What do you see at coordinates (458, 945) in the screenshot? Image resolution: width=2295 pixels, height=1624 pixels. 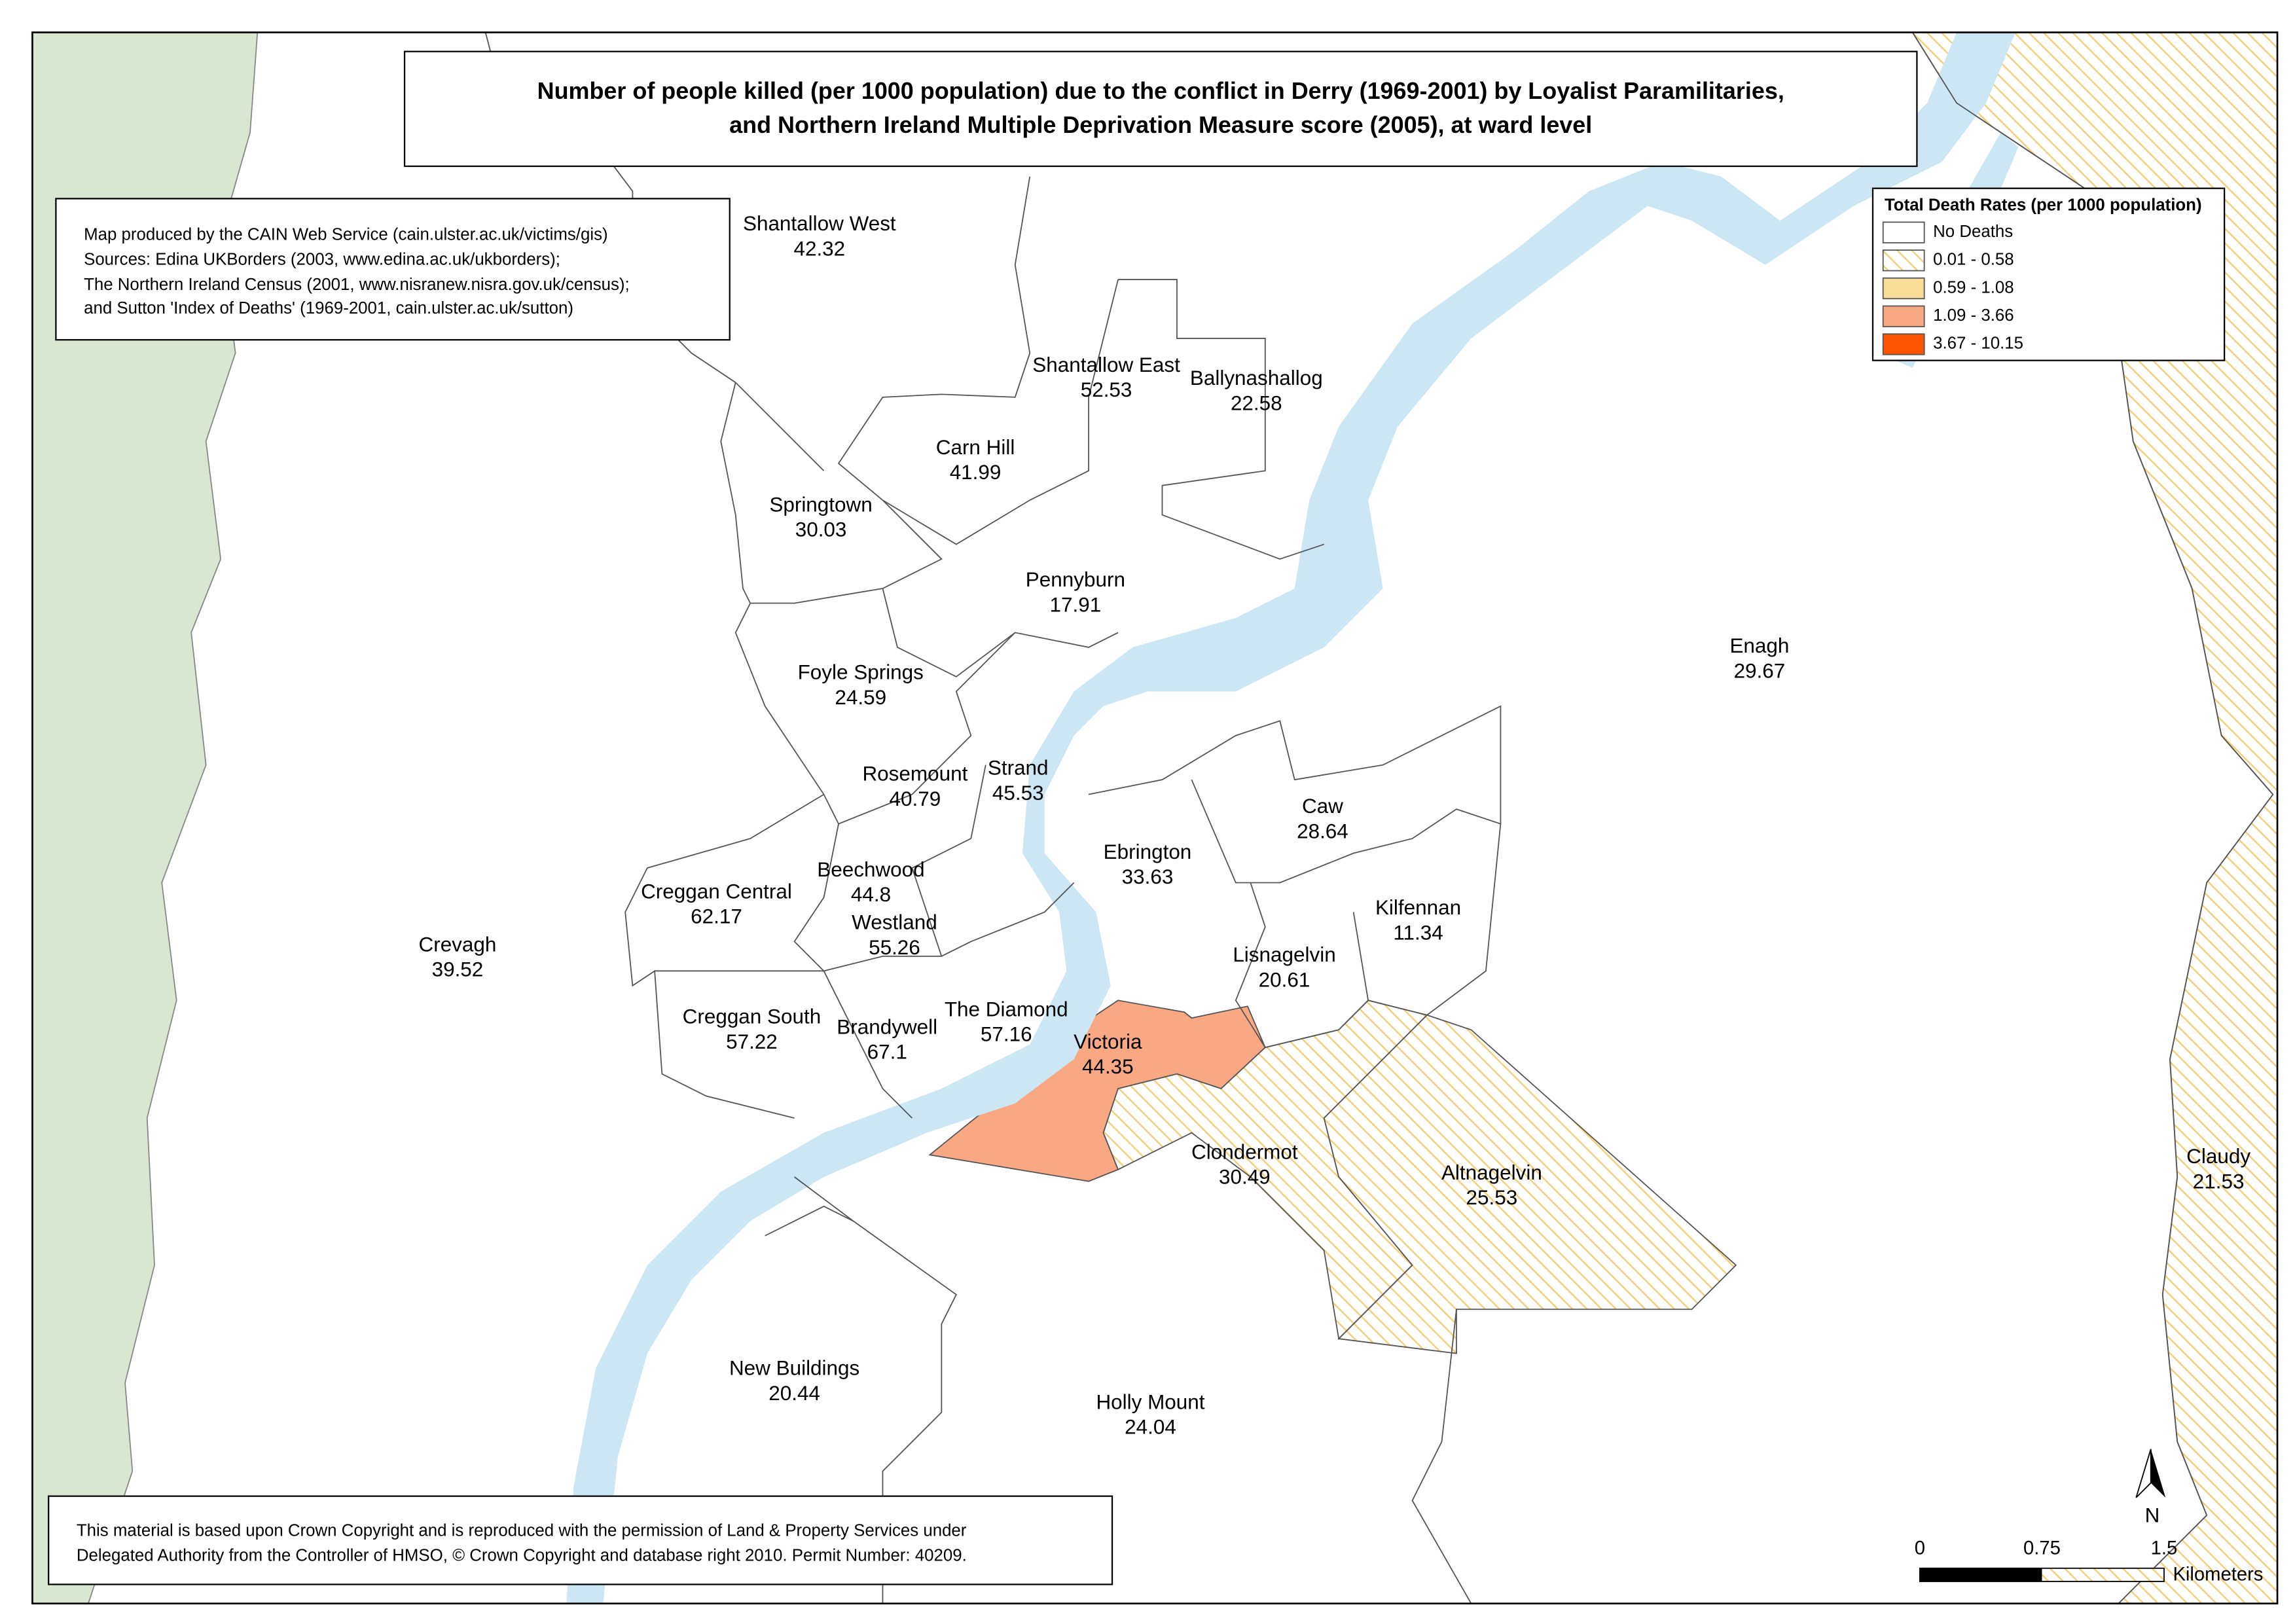 I see `ward-name: Crevagh` at bounding box center [458, 945].